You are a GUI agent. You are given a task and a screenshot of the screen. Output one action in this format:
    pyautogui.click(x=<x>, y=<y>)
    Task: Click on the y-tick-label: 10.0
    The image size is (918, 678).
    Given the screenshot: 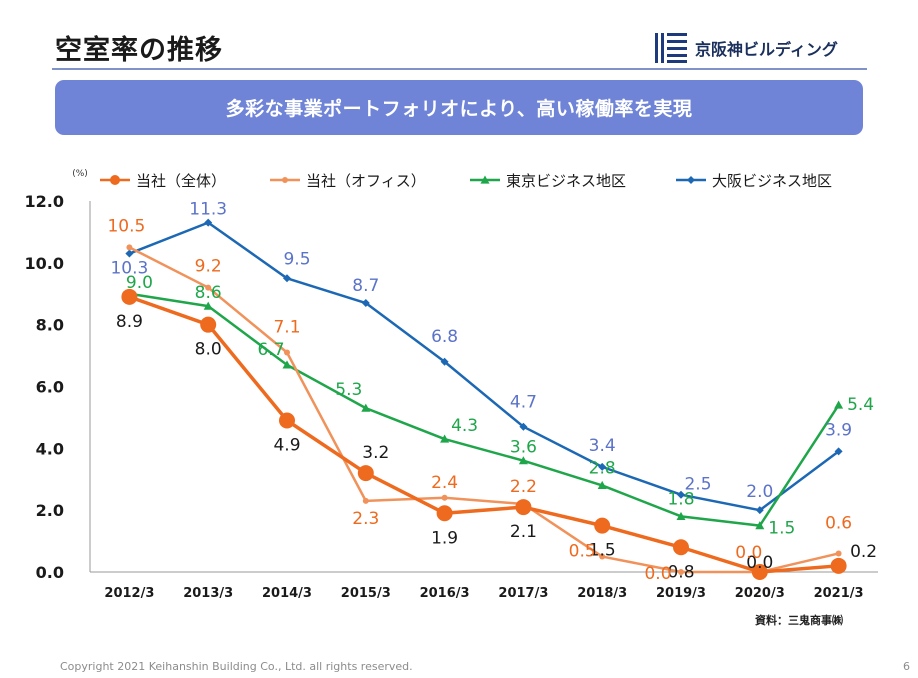 What is the action you would take?
    pyautogui.click(x=44, y=263)
    